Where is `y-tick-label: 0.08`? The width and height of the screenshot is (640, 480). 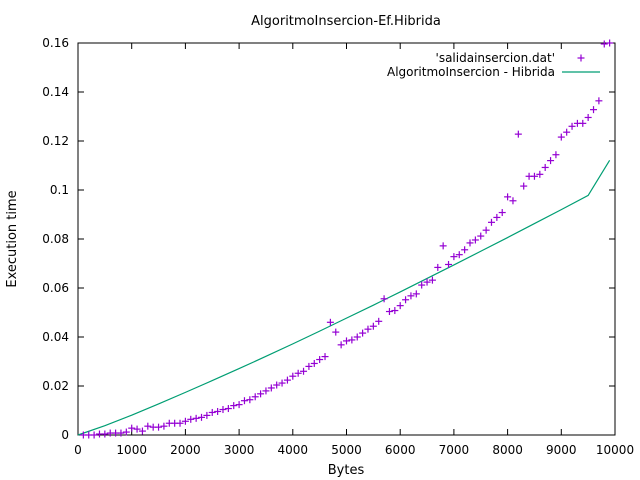
y-tick-label: 0.08 is located at coordinates (55, 239).